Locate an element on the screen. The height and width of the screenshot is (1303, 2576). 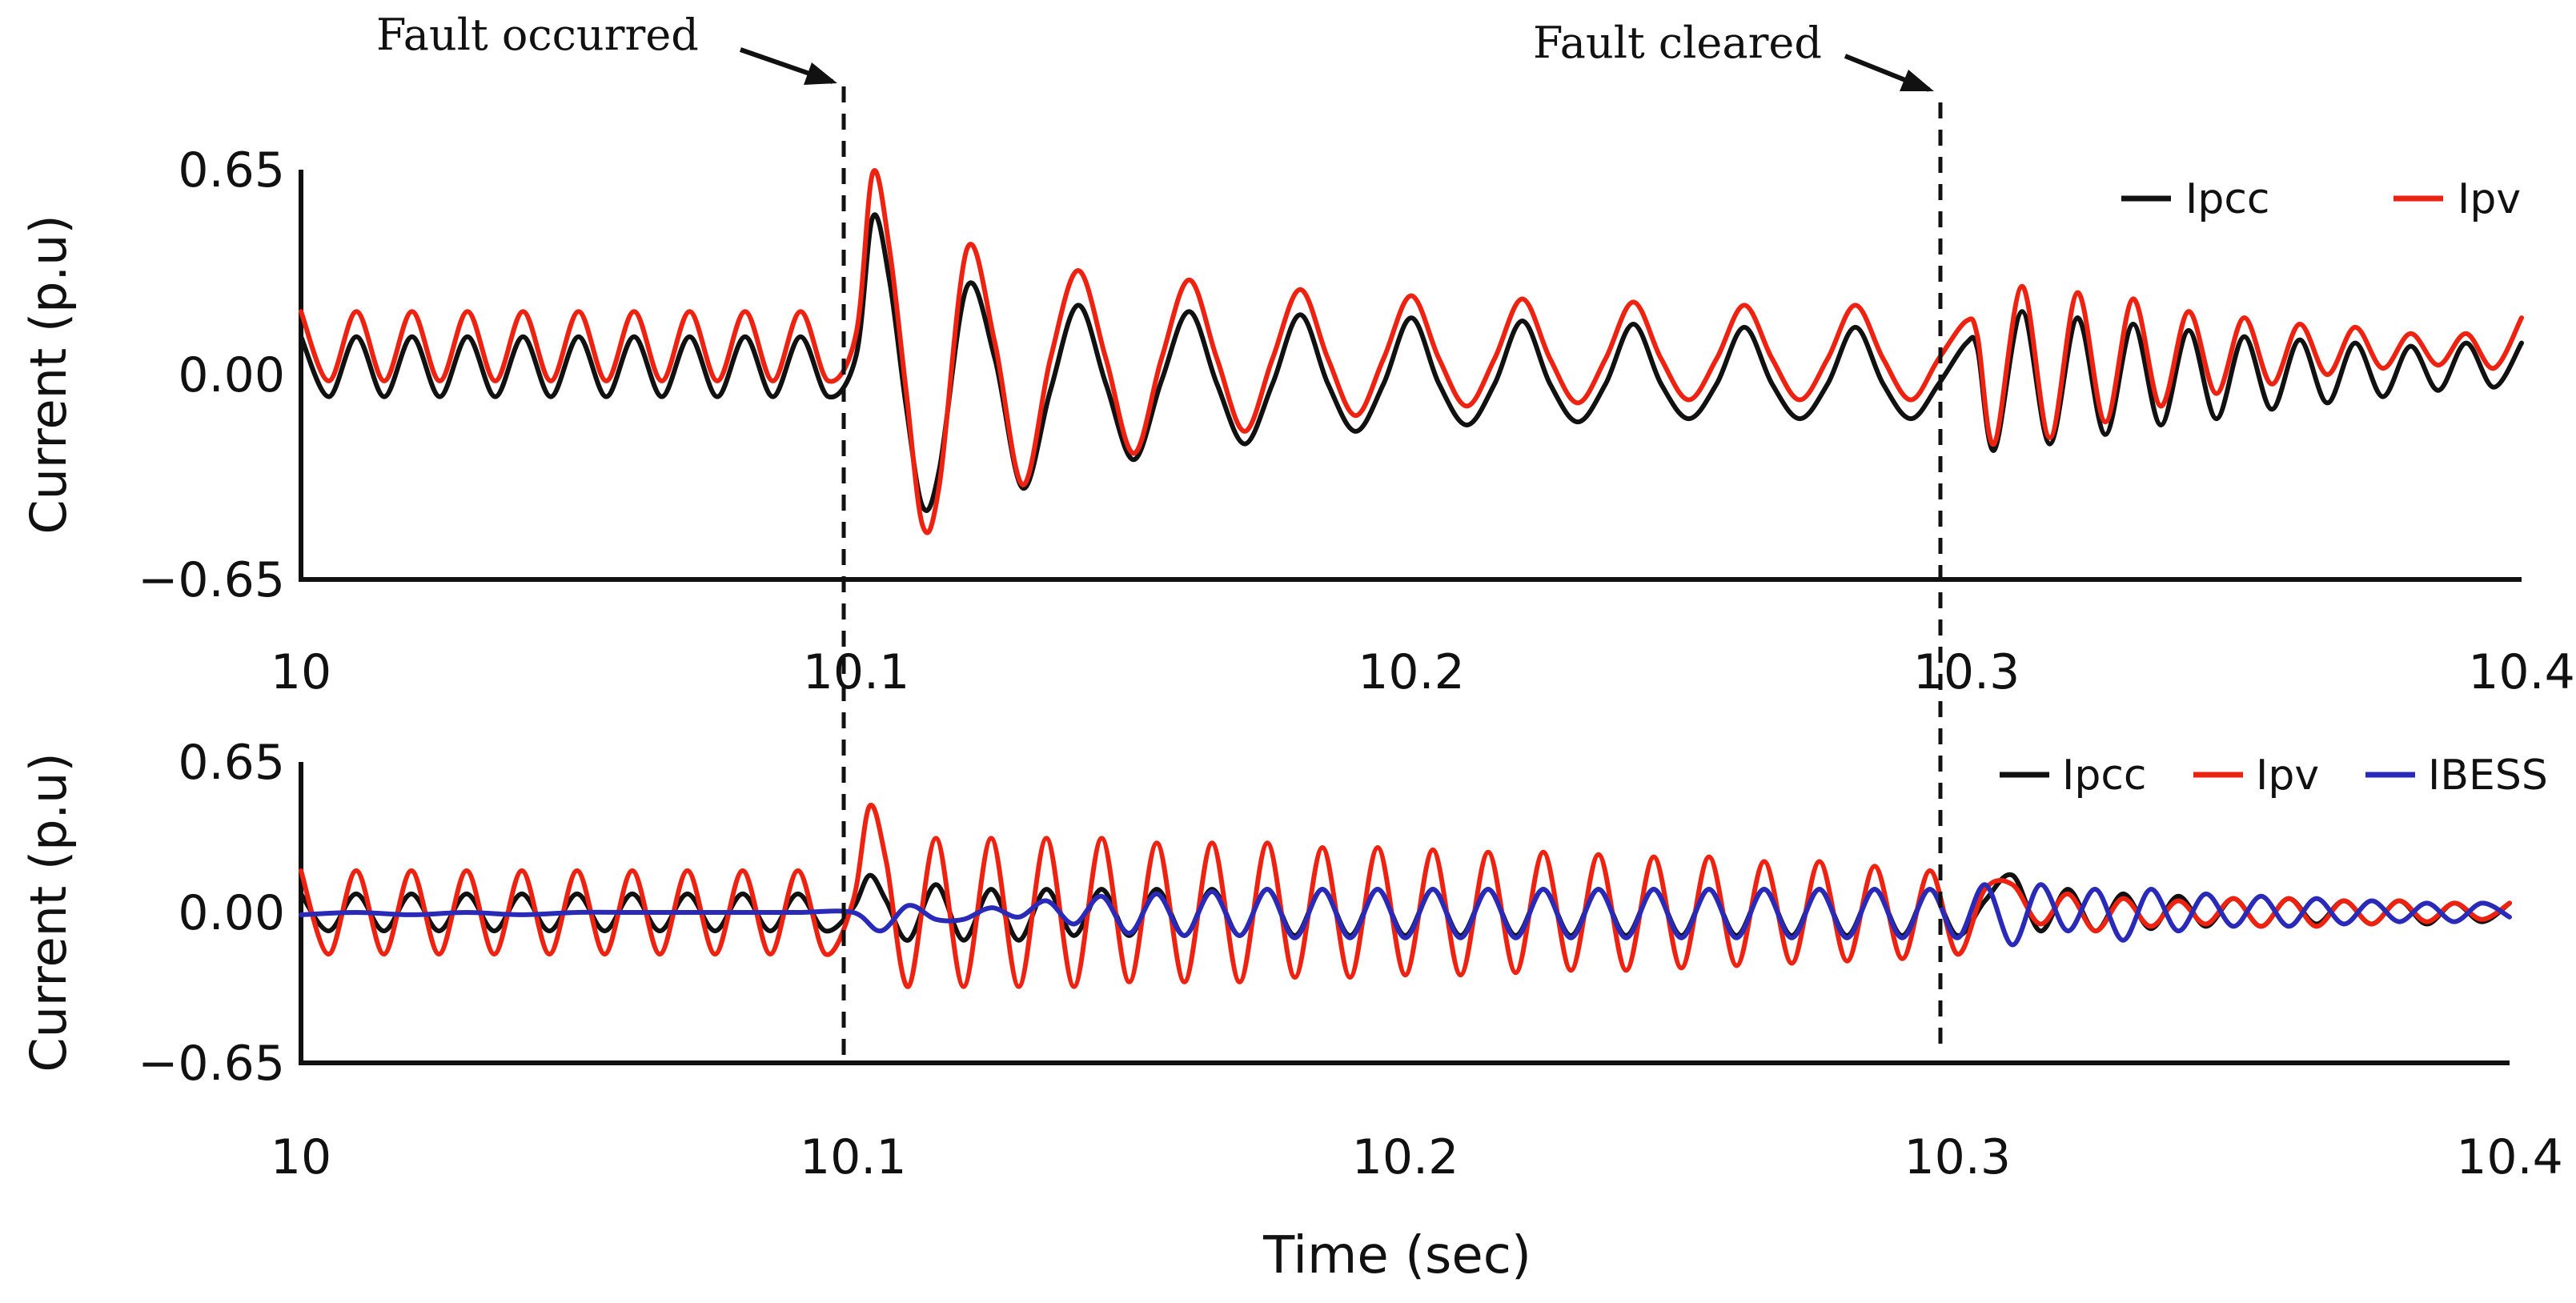
fault-occurred-arrowhead is located at coordinates (821, 73).